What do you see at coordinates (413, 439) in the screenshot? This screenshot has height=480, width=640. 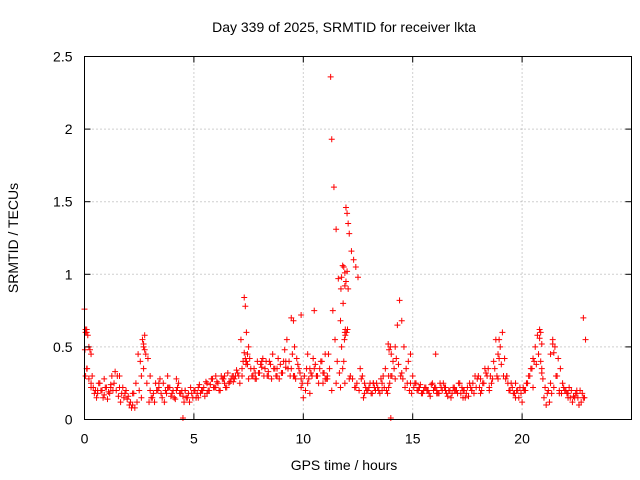 I see `x-tick-label: 15` at bounding box center [413, 439].